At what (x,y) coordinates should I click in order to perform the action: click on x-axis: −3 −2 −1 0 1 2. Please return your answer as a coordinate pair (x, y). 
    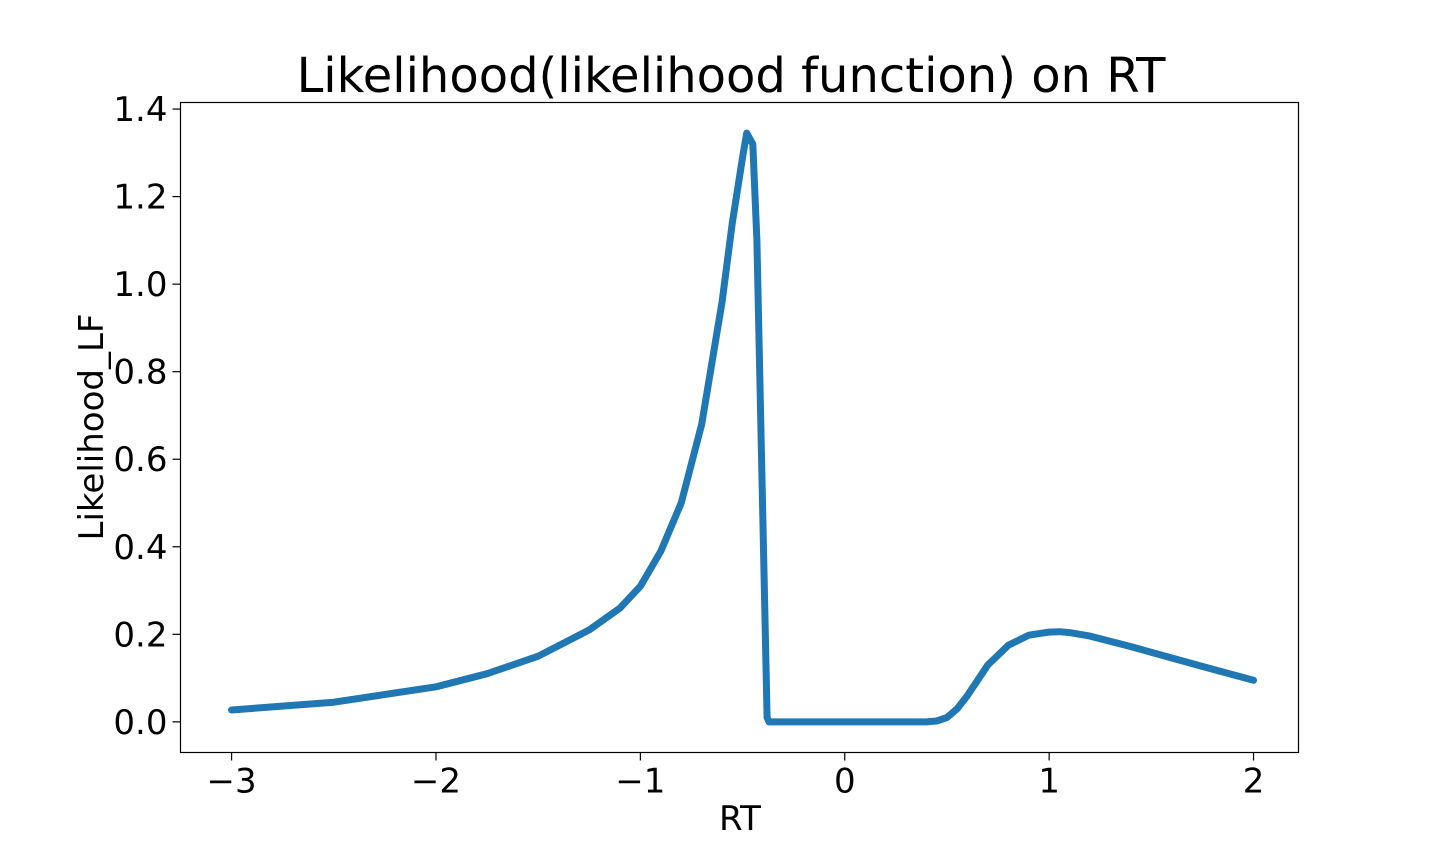
    Looking at the image, I should click on (736, 777).